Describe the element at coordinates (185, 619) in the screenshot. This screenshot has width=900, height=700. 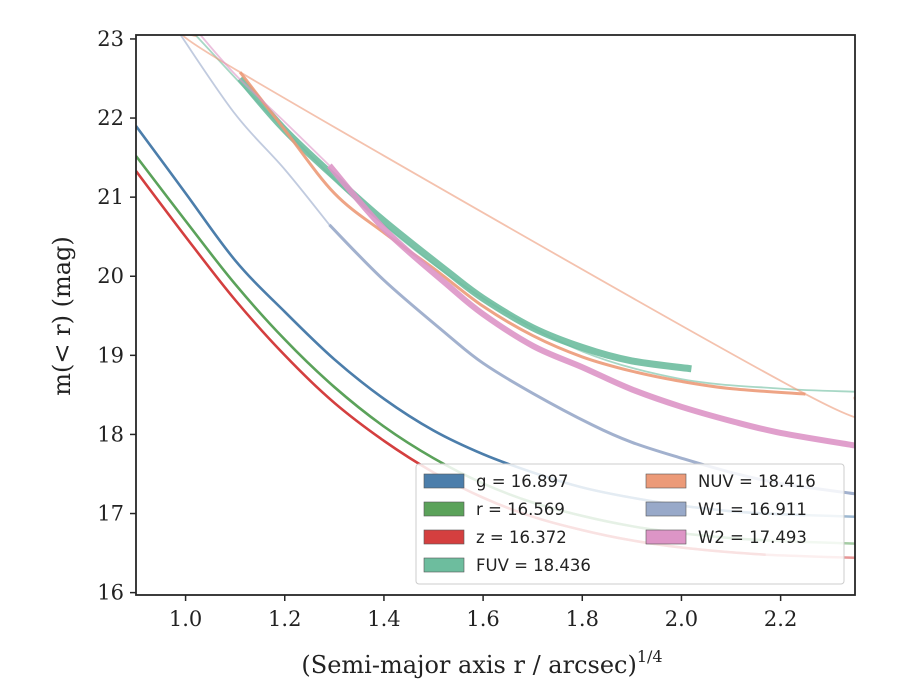
I see `x-tick-label: 1.0` at that location.